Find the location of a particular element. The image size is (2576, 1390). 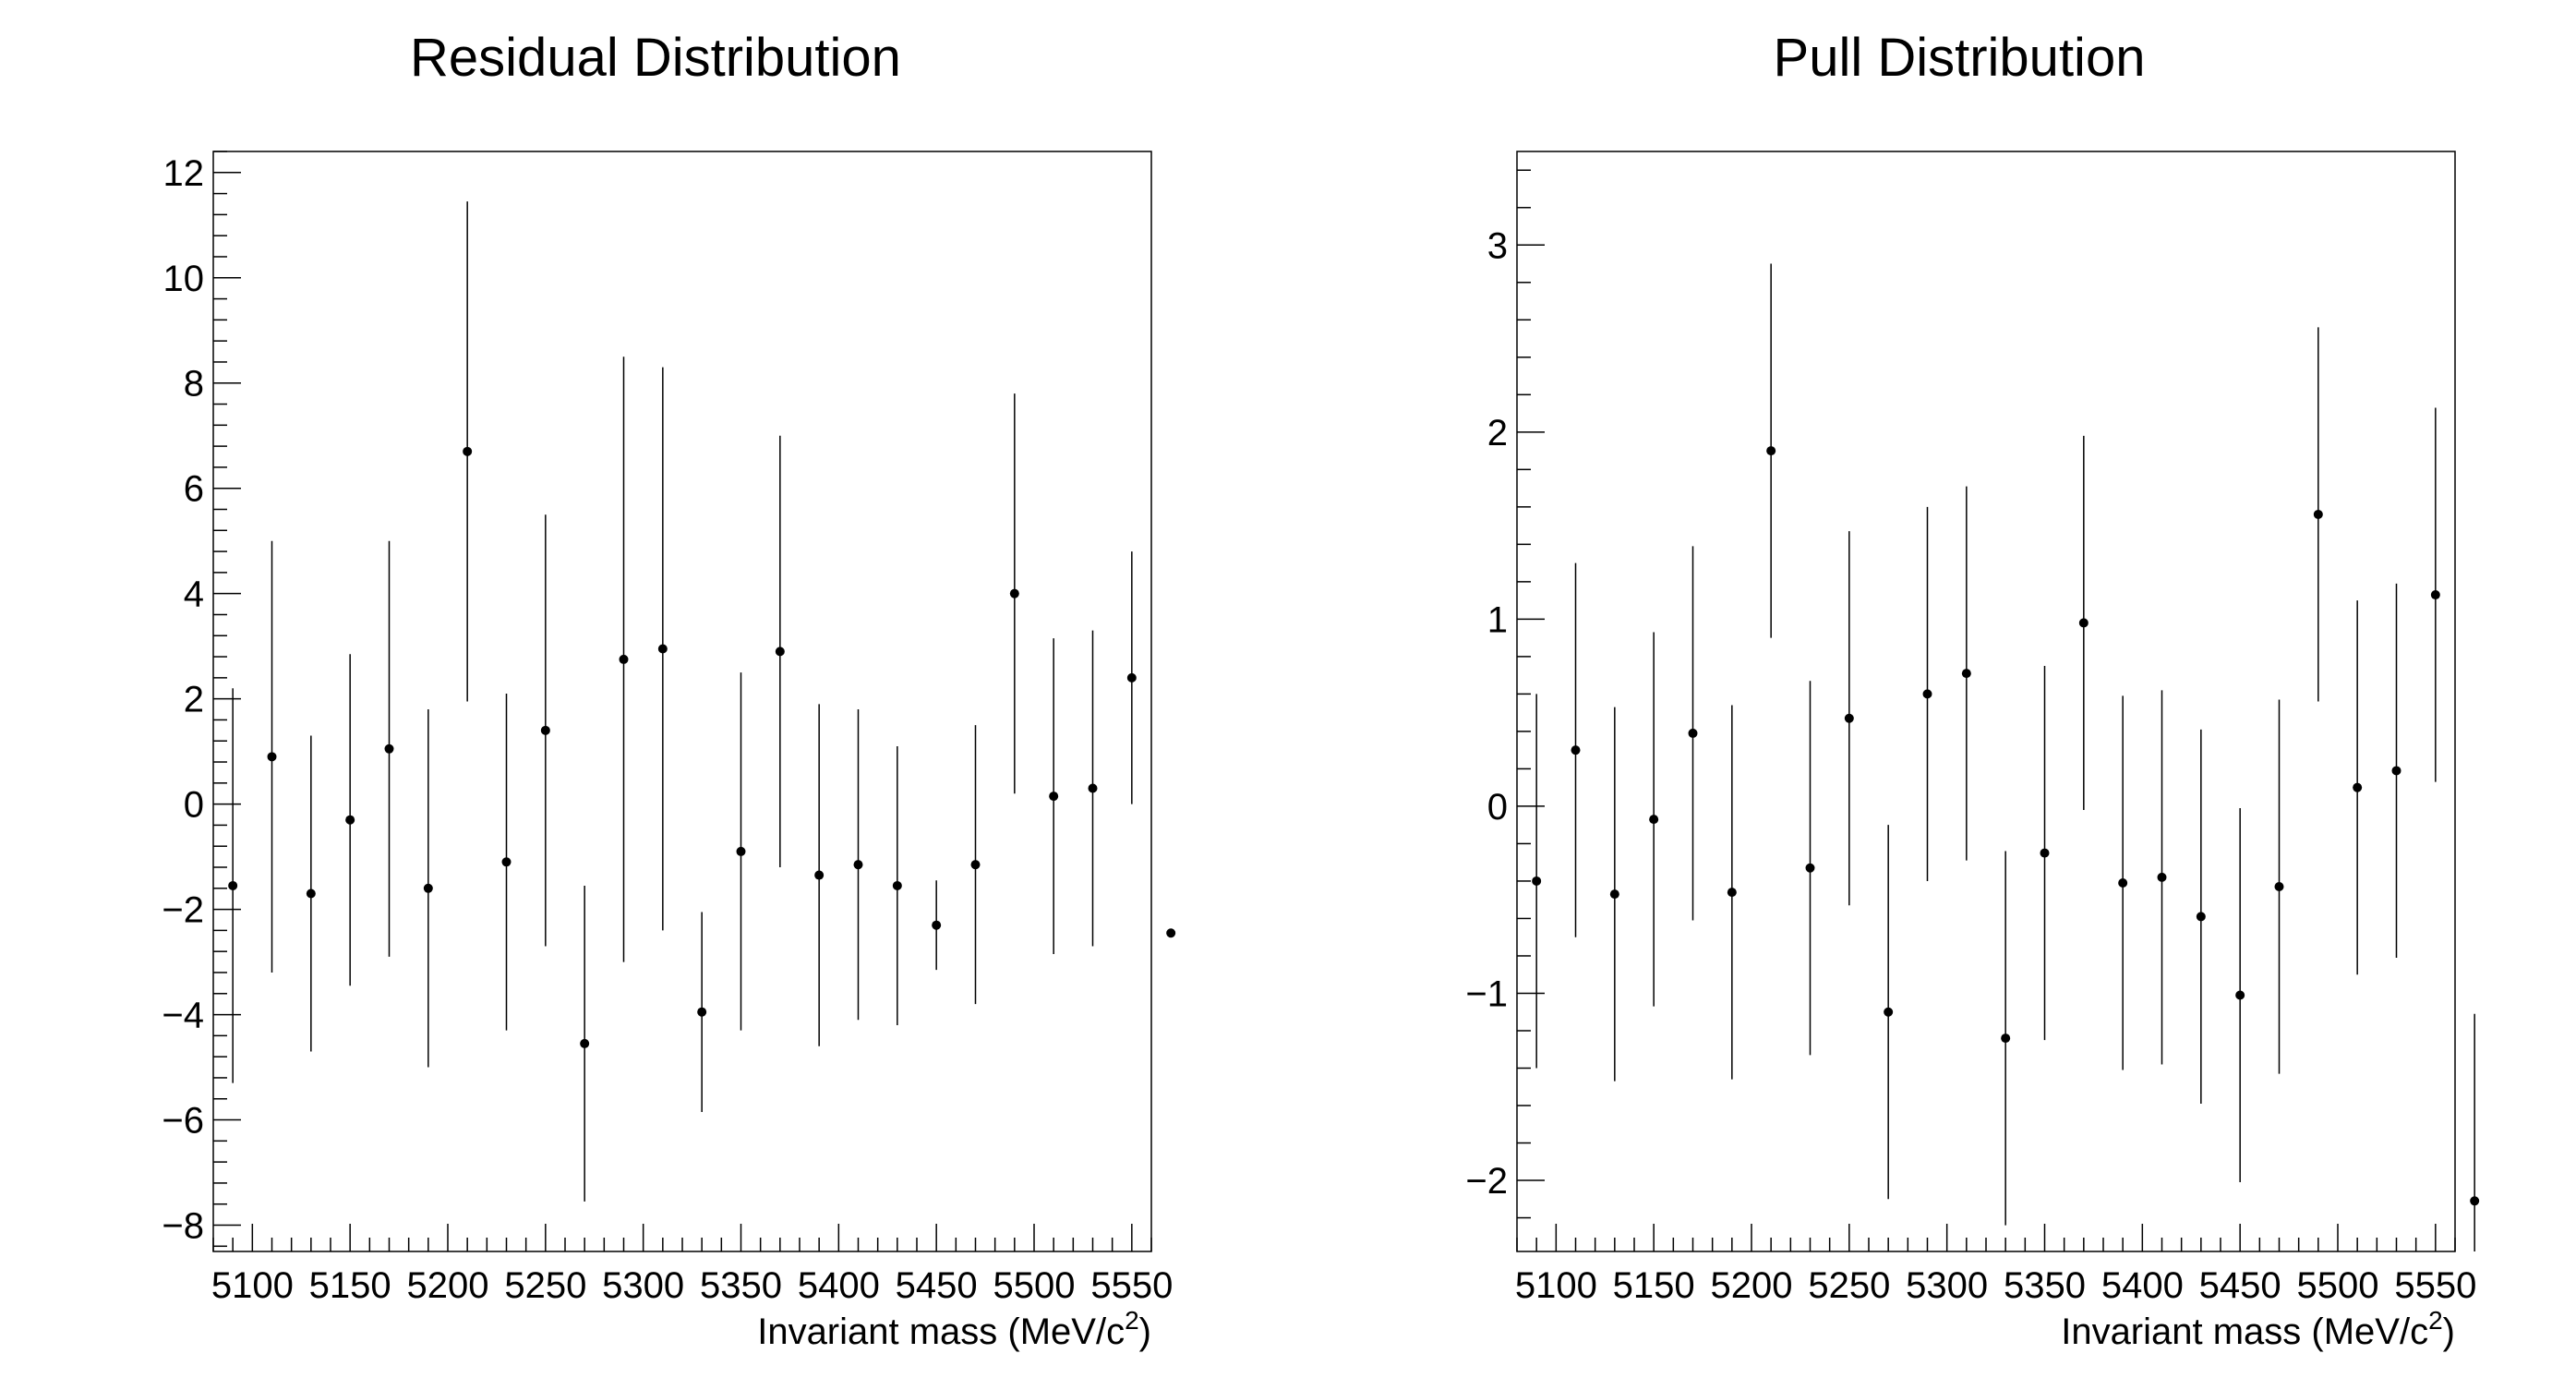

pull-y-tick-label: 3 is located at coordinates (1497, 245).